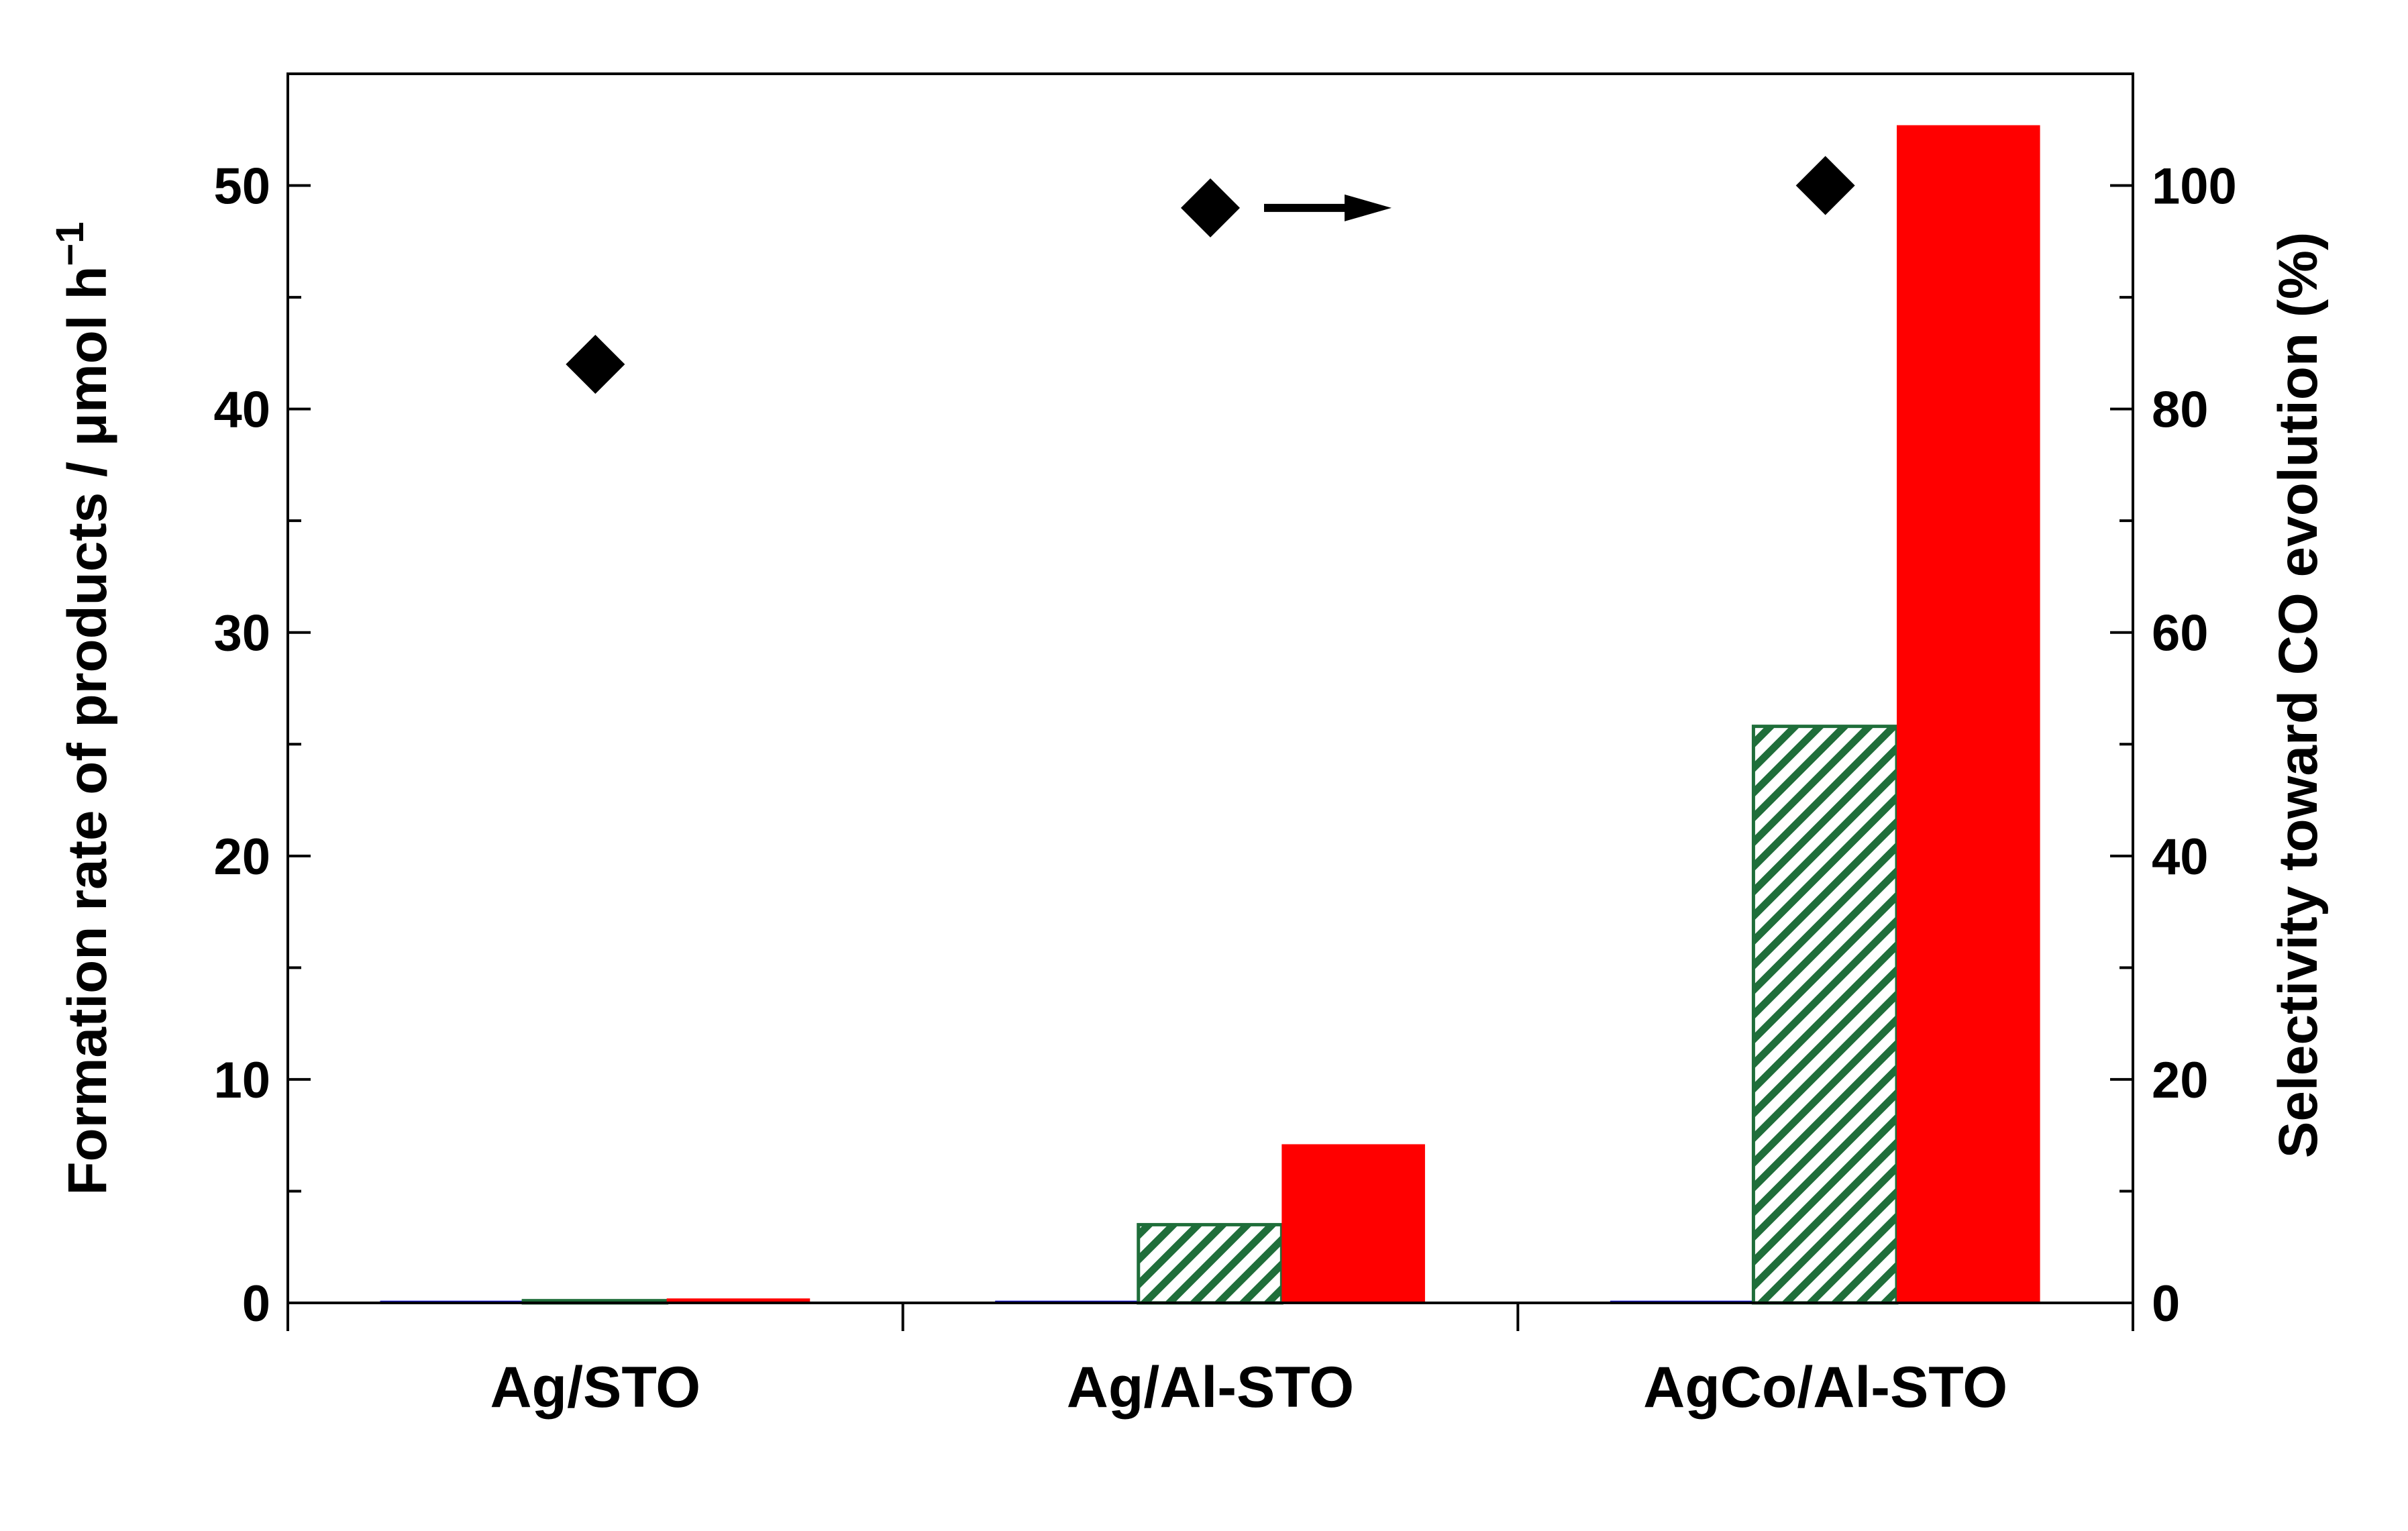  What do you see at coordinates (2180, 410) in the screenshot?
I see `right-tick-label-80: 80` at bounding box center [2180, 410].